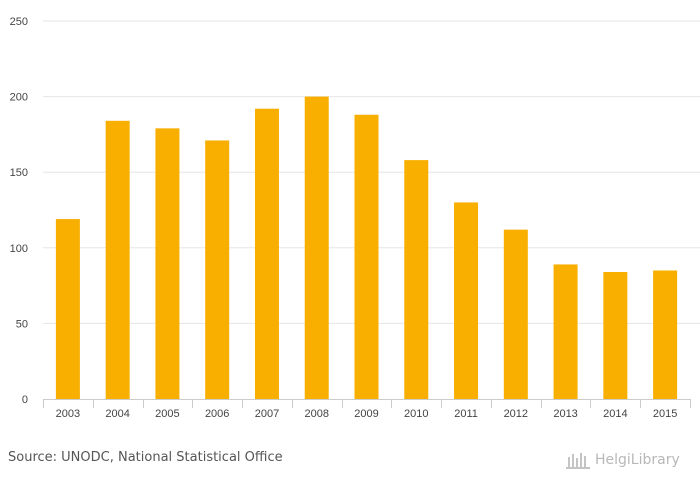 This screenshot has height=483, width=700. I want to click on x-tick-label: 2006, so click(217, 414).